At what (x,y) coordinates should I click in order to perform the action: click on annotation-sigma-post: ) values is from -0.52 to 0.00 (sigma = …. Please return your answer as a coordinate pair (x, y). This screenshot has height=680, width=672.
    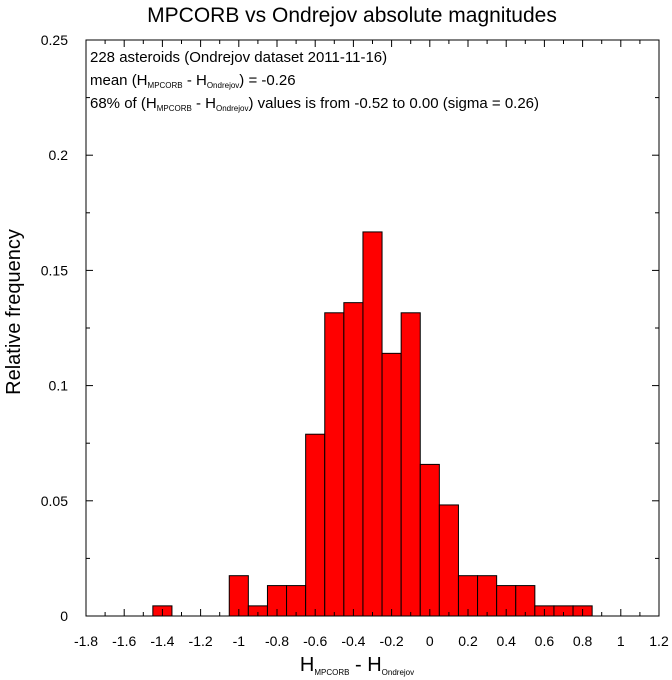
    Looking at the image, I should click on (393, 103).